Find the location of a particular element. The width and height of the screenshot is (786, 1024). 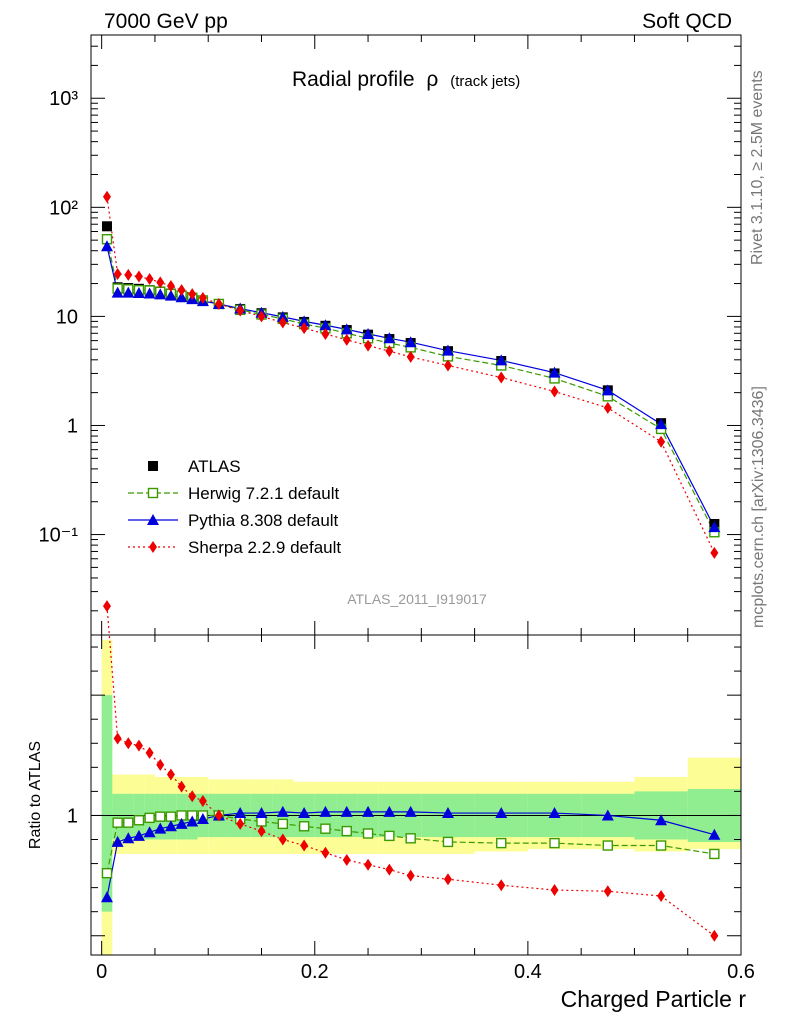

analysis-id-label: ATLAS_2011_I919017 is located at coordinates (417, 599).